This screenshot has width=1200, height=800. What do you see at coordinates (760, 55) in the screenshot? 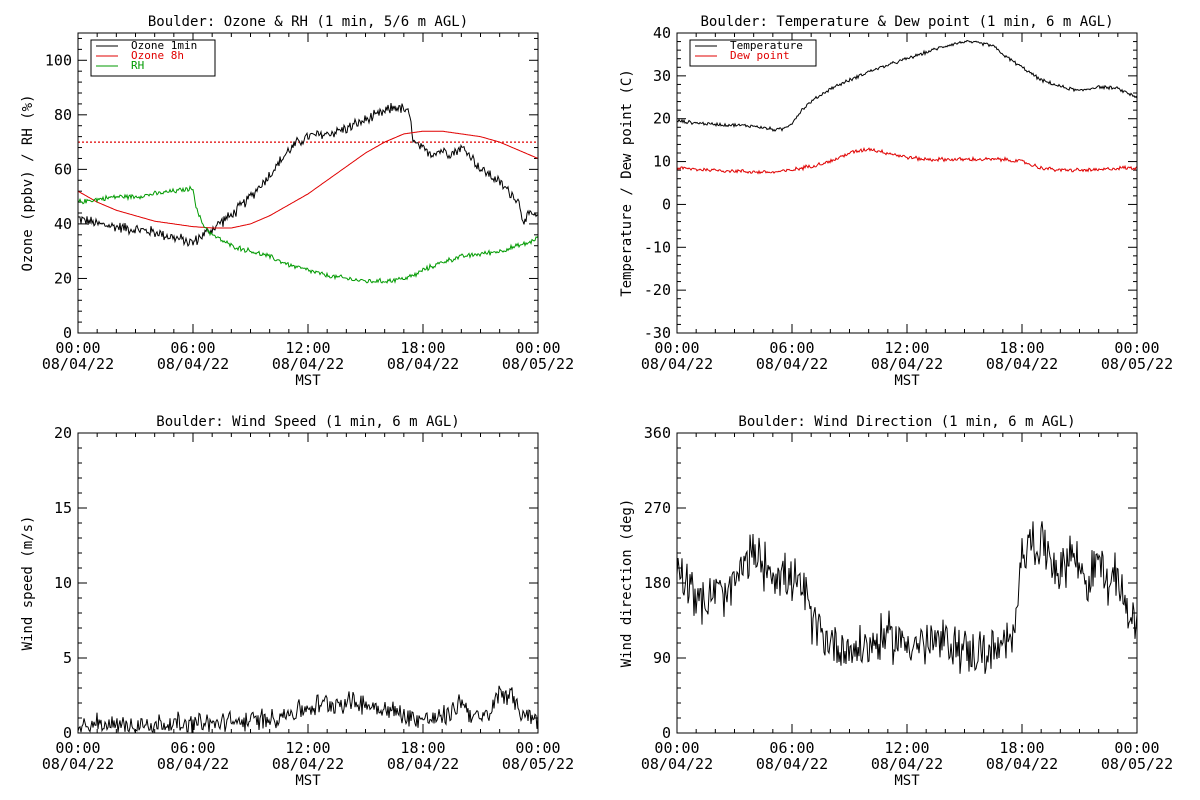
I see `legend-label: Dew point` at bounding box center [760, 55].